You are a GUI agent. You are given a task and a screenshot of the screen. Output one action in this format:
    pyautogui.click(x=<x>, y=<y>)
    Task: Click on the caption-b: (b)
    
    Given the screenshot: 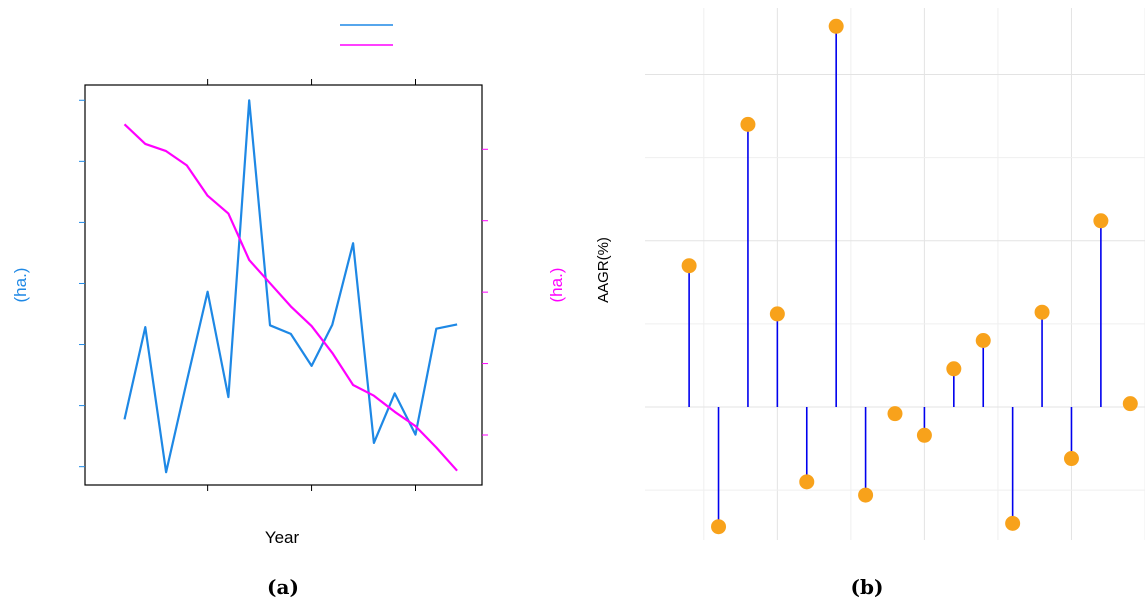 What is the action you would take?
    pyautogui.click(x=867, y=587)
    